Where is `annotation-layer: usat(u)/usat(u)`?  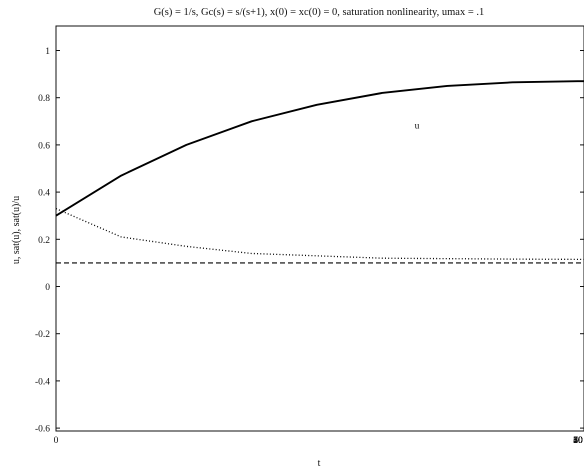
annotation-layer: usat(u)/usat(u) is located at coordinates (417, 126).